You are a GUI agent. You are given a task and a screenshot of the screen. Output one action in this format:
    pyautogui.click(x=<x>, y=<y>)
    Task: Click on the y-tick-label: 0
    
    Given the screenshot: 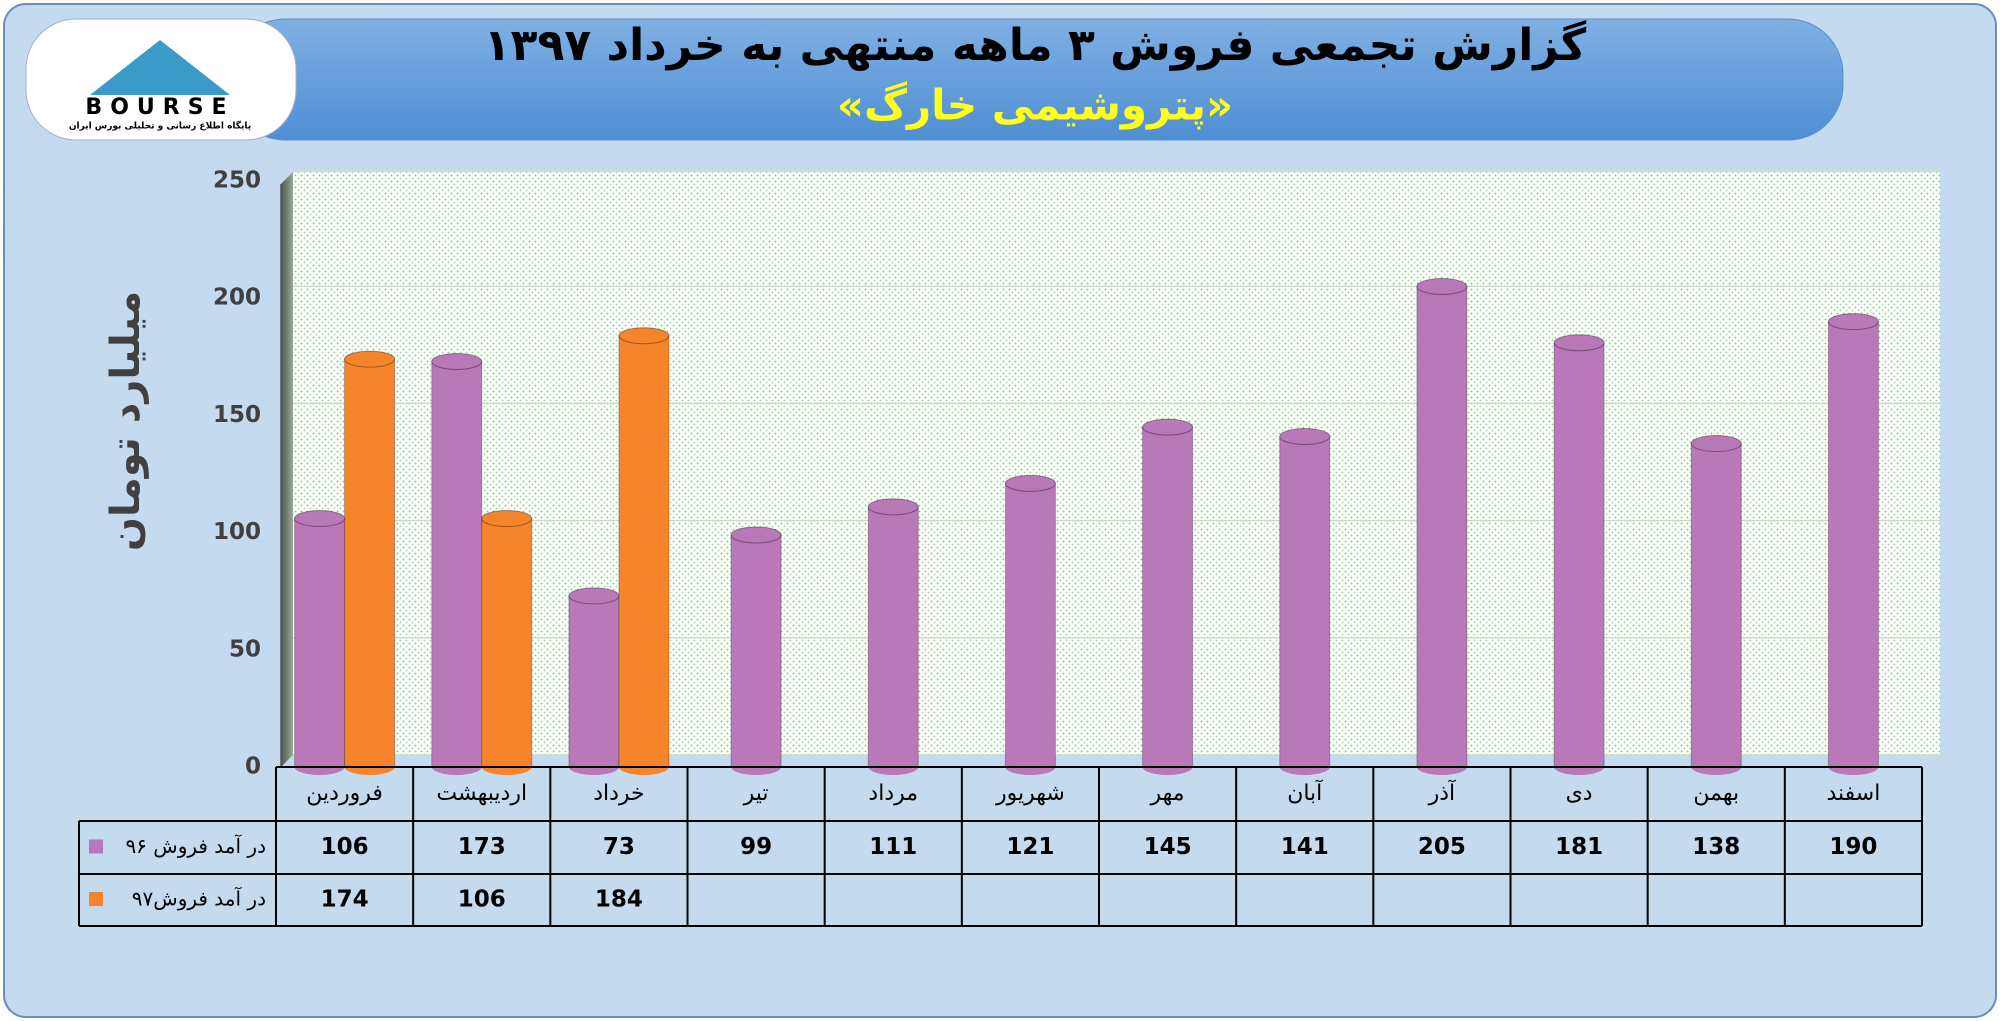 What is the action you would take?
    pyautogui.click(x=253, y=767)
    